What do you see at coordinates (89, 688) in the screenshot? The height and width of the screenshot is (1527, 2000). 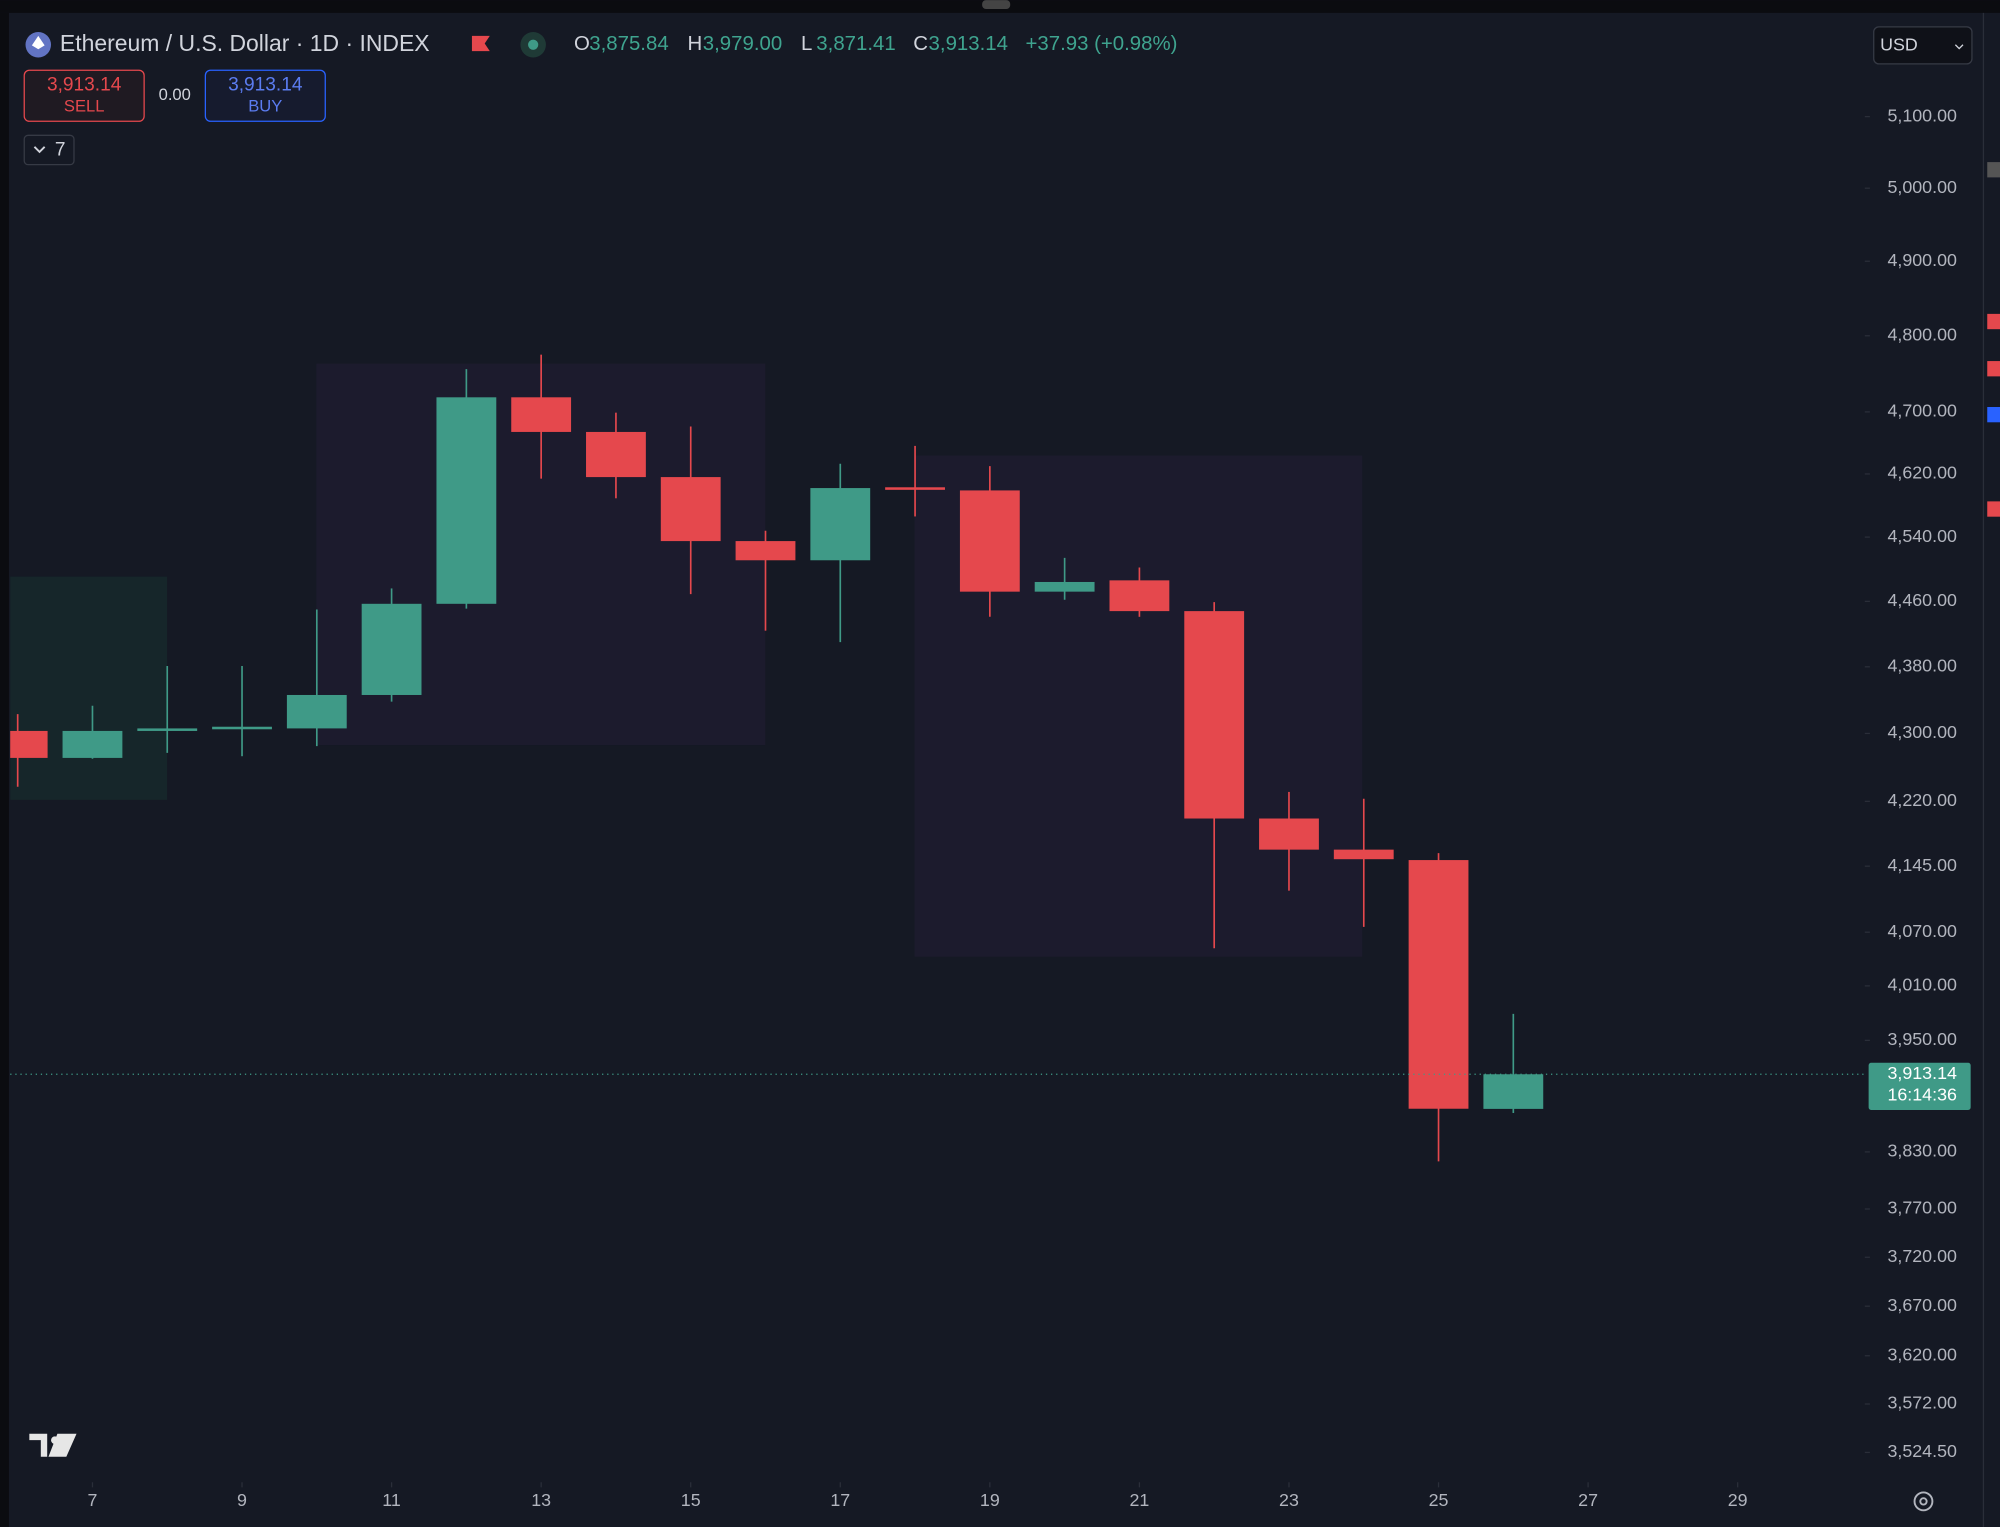 I see `drawing-rectangle` at bounding box center [89, 688].